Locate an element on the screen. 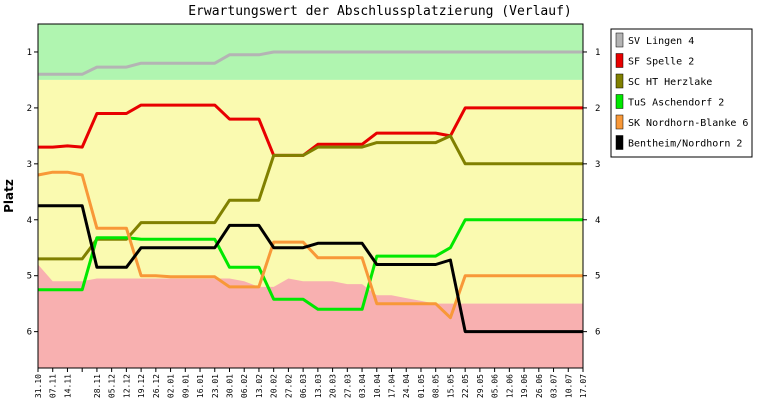  x-tick-label-9: 09.01 is located at coordinates (185, 386).